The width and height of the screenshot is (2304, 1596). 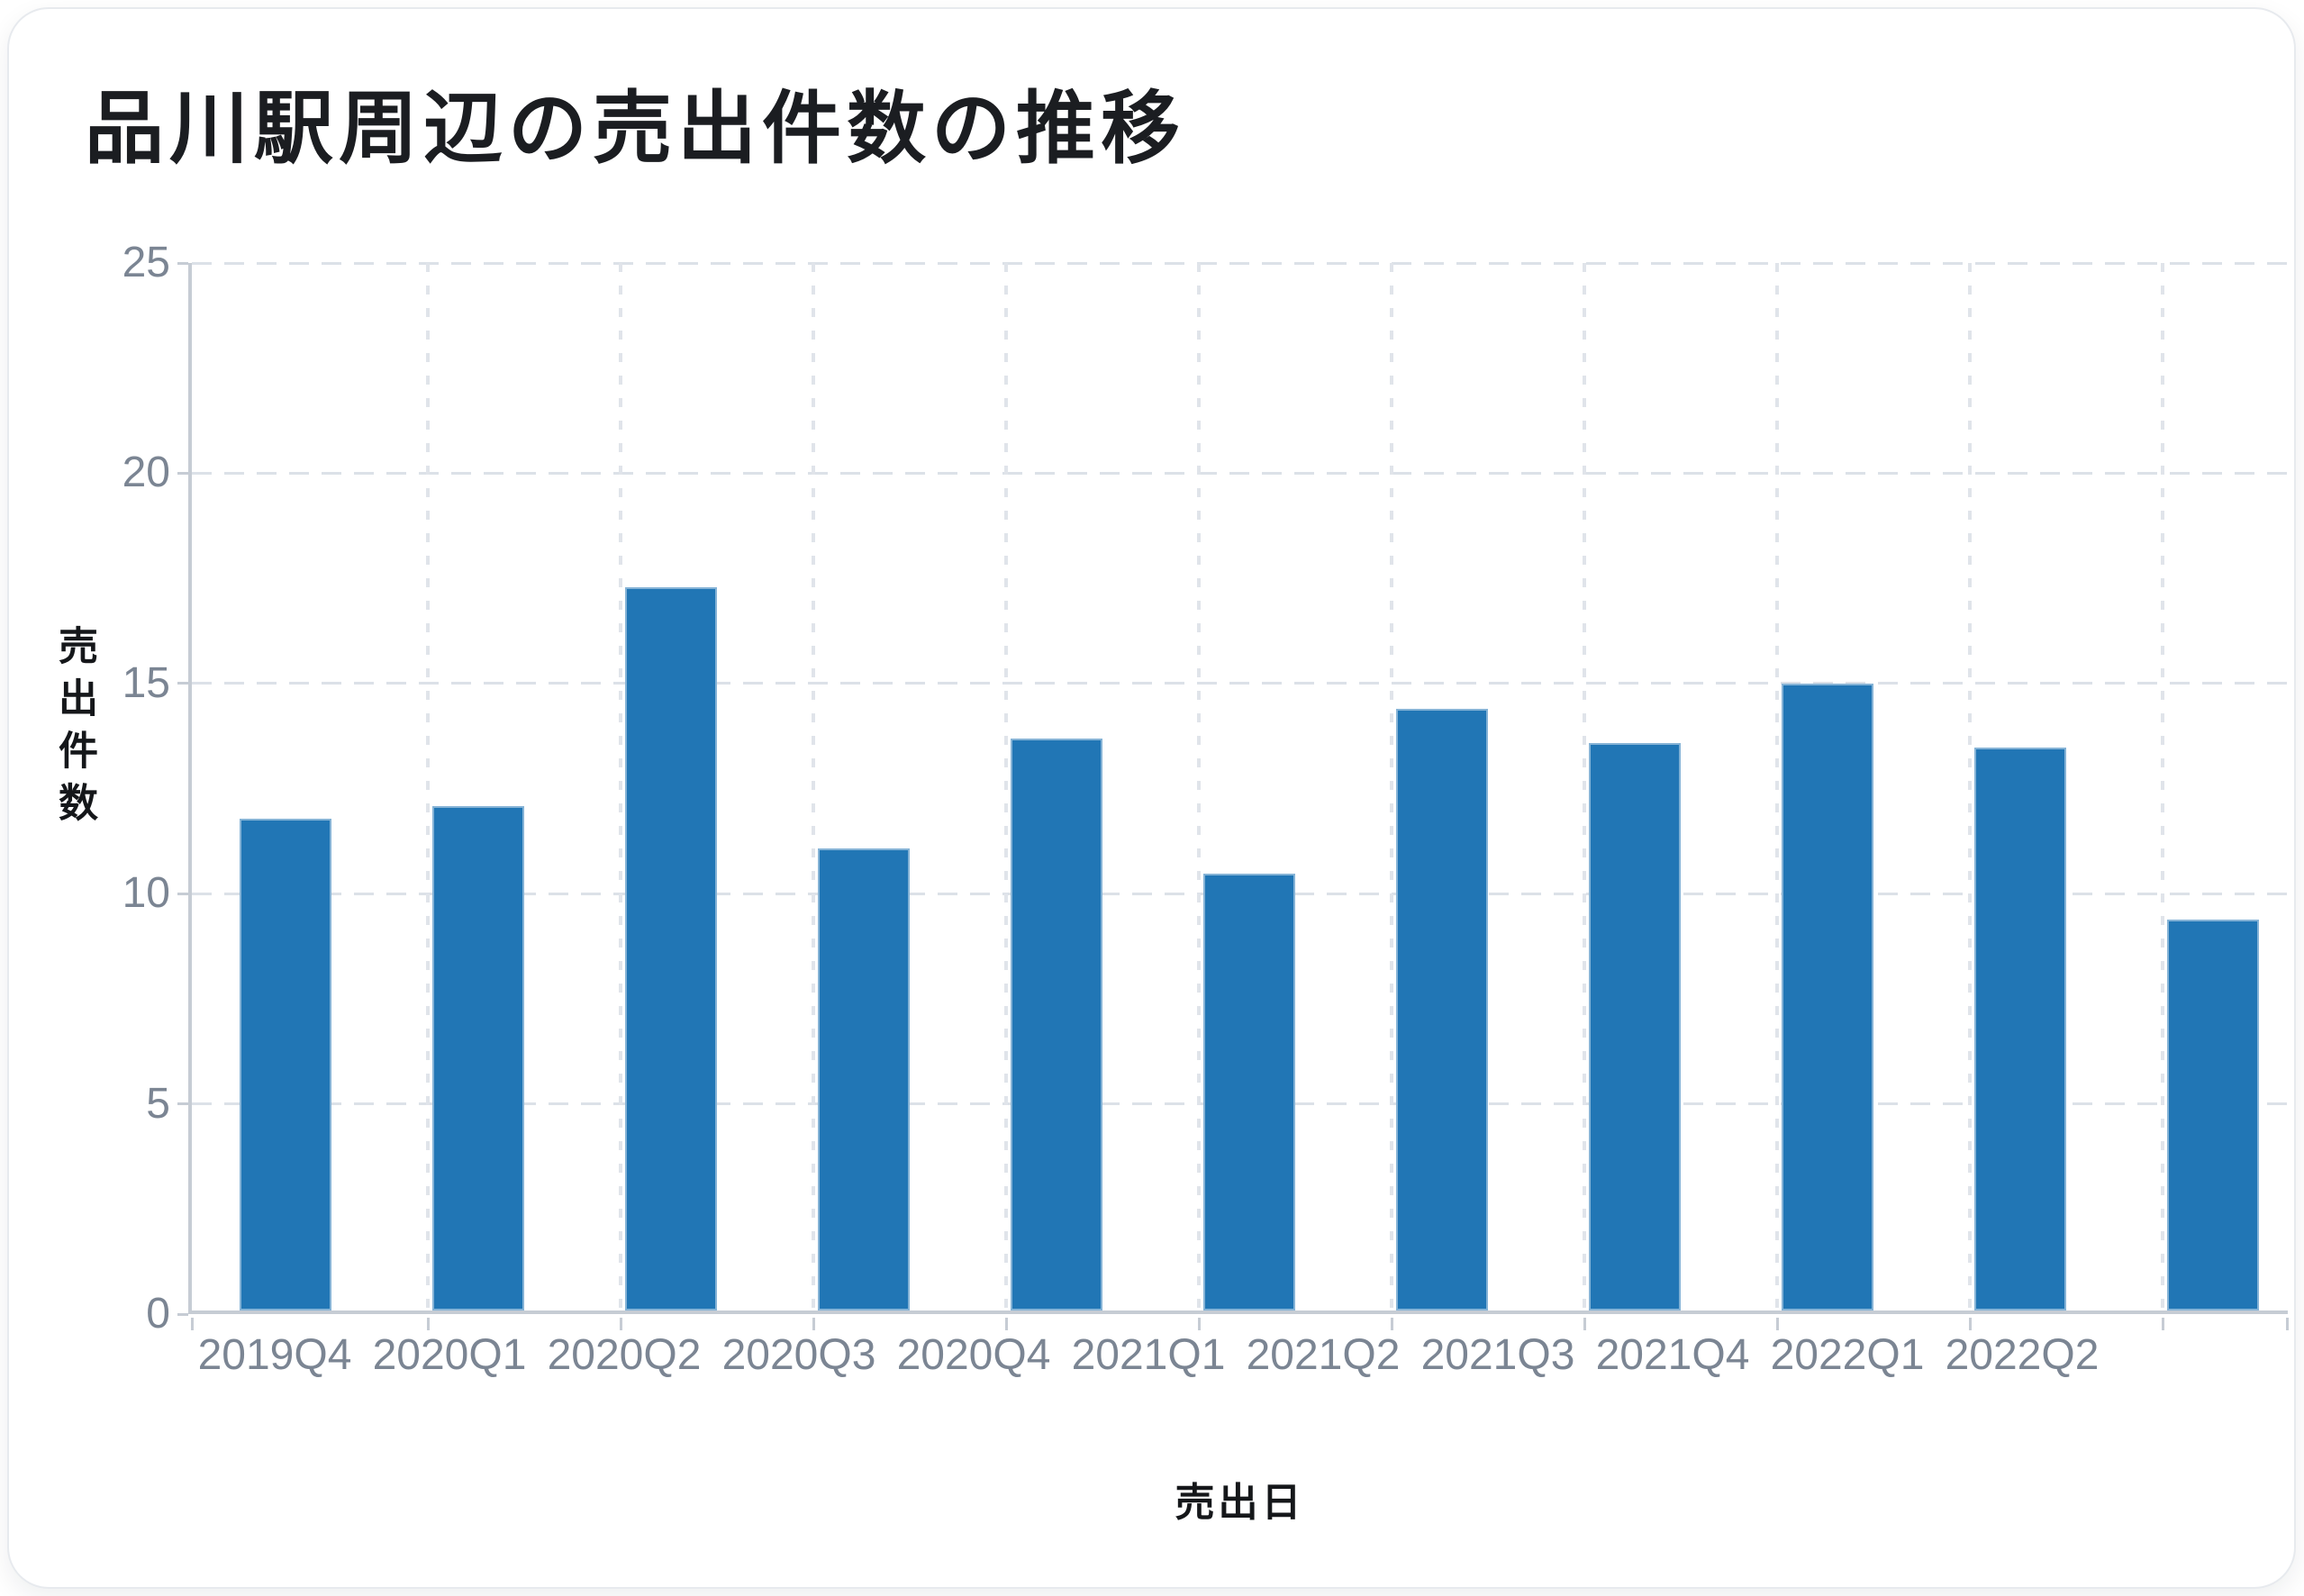 What do you see at coordinates (2213, 1114) in the screenshot?
I see `bar-2022Q2` at bounding box center [2213, 1114].